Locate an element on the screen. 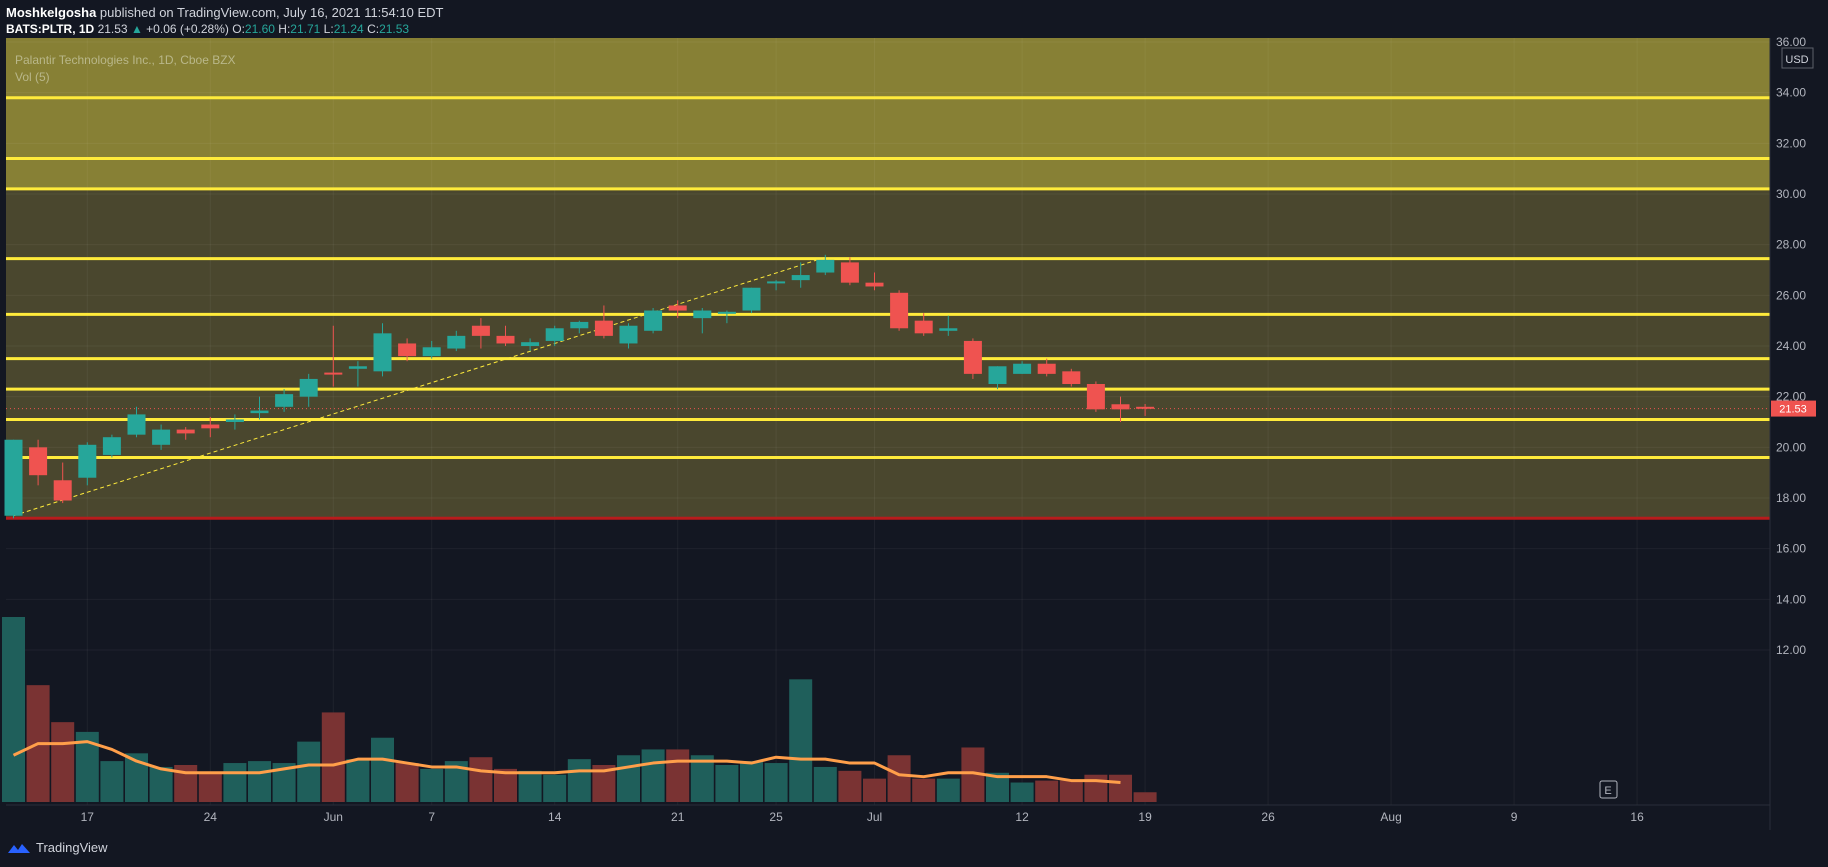 The image size is (1828, 867). trendline is located at coordinates (419, 386).